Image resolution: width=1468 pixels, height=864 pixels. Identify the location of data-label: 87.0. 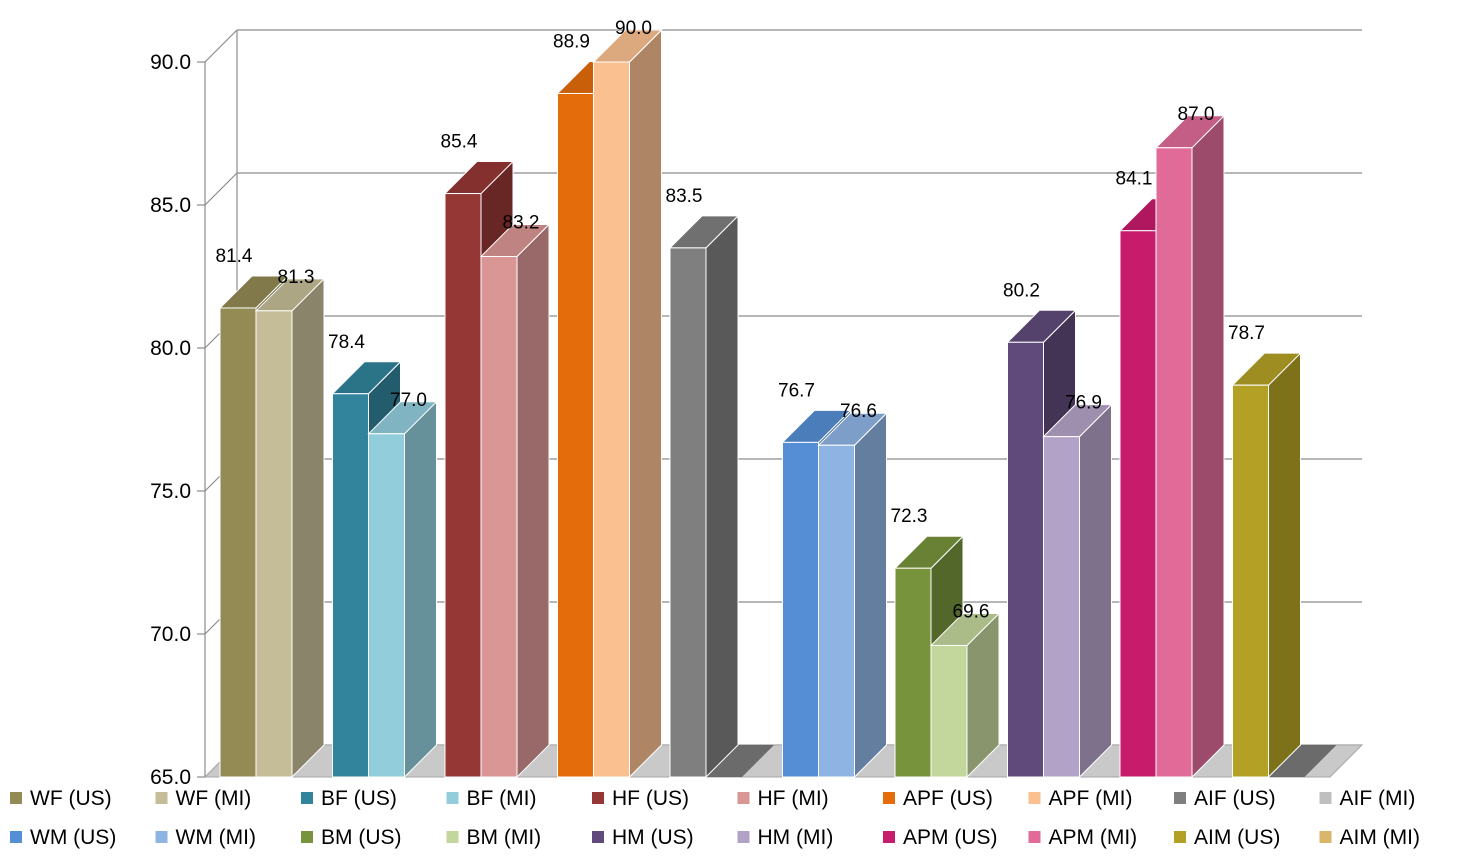
(1196, 114).